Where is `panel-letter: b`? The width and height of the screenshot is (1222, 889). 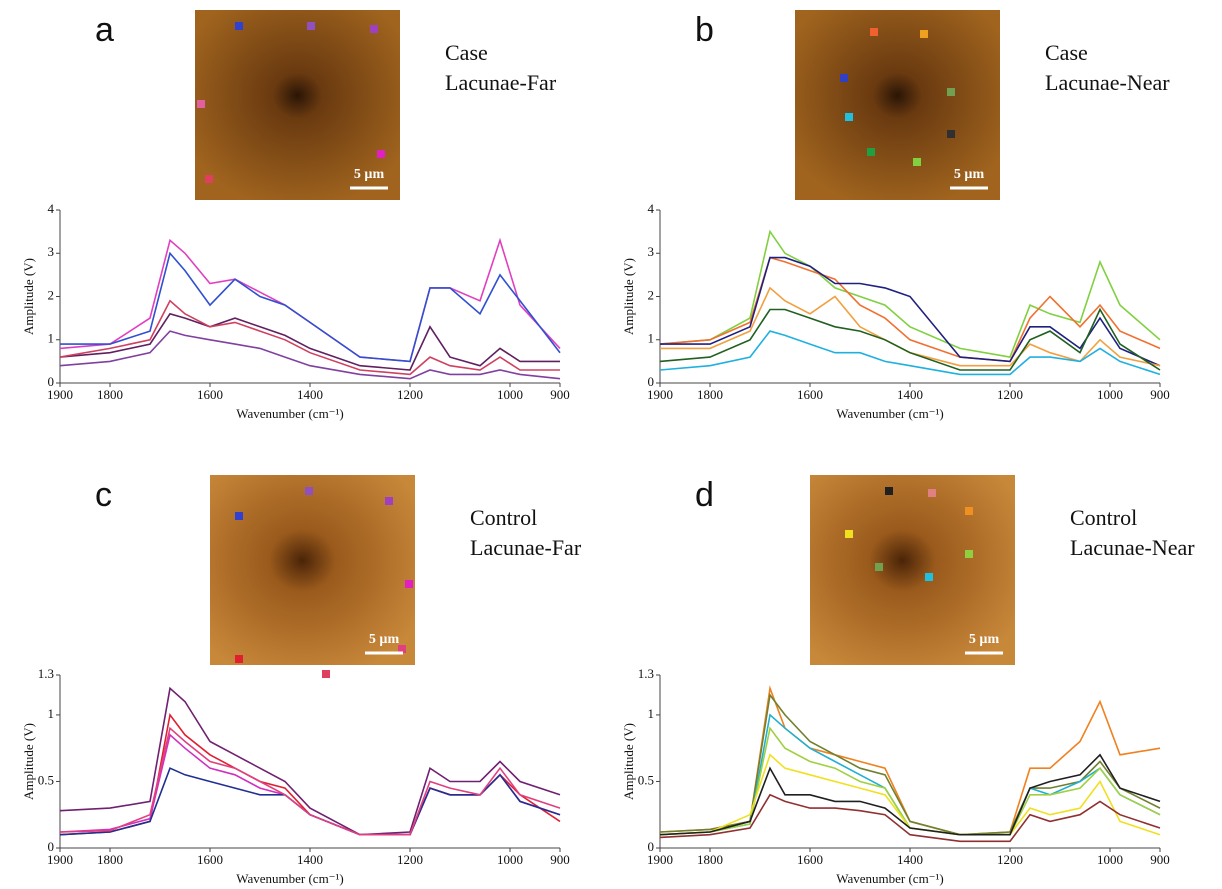
panel-letter: b is located at coordinates (704, 30).